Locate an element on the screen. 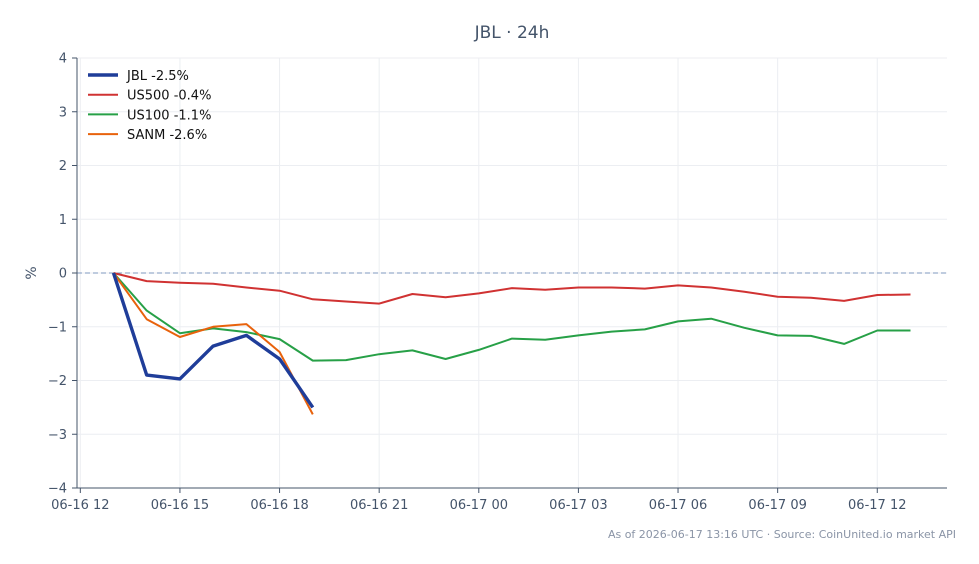 This screenshot has height=564, width=979. y-tick-label-1: 3 is located at coordinates (63, 112).